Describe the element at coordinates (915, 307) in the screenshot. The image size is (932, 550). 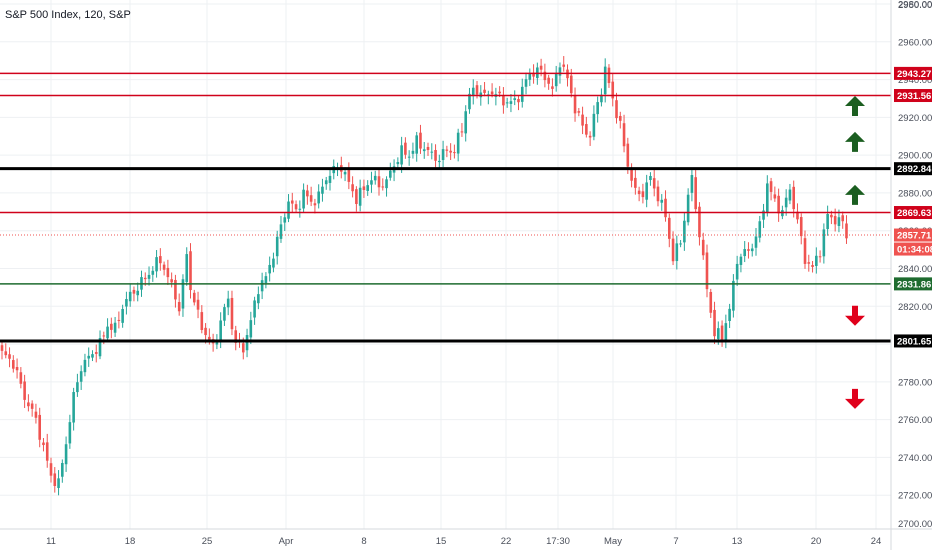
I see `y-tick-label: 2820.00` at that location.